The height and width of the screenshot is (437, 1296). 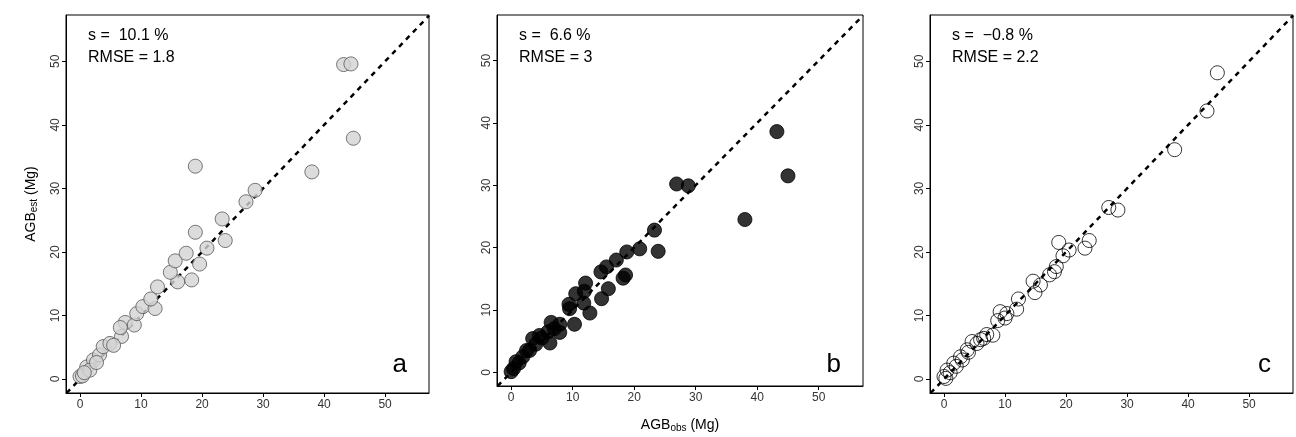 What do you see at coordinates (131, 56) in the screenshot?
I see `annotation: RMSE = 1.8` at bounding box center [131, 56].